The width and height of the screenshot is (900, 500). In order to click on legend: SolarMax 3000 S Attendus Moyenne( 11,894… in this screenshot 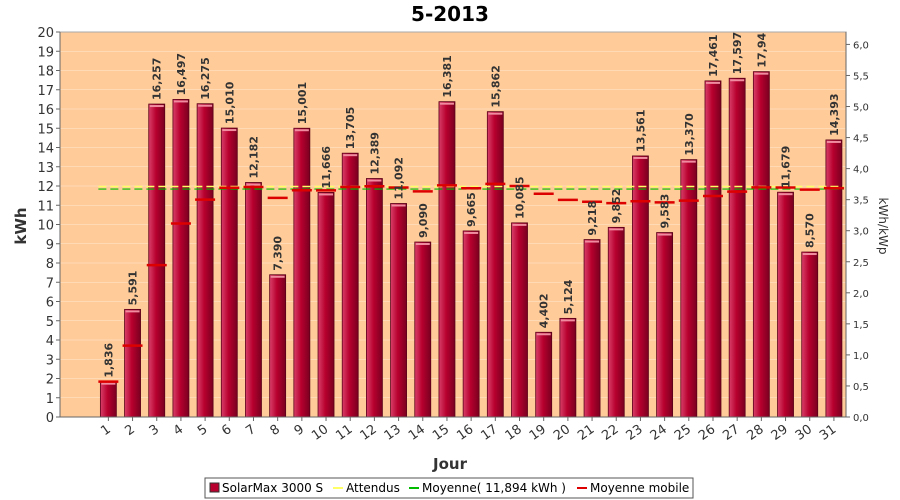, I will do `click(449, 488)`.